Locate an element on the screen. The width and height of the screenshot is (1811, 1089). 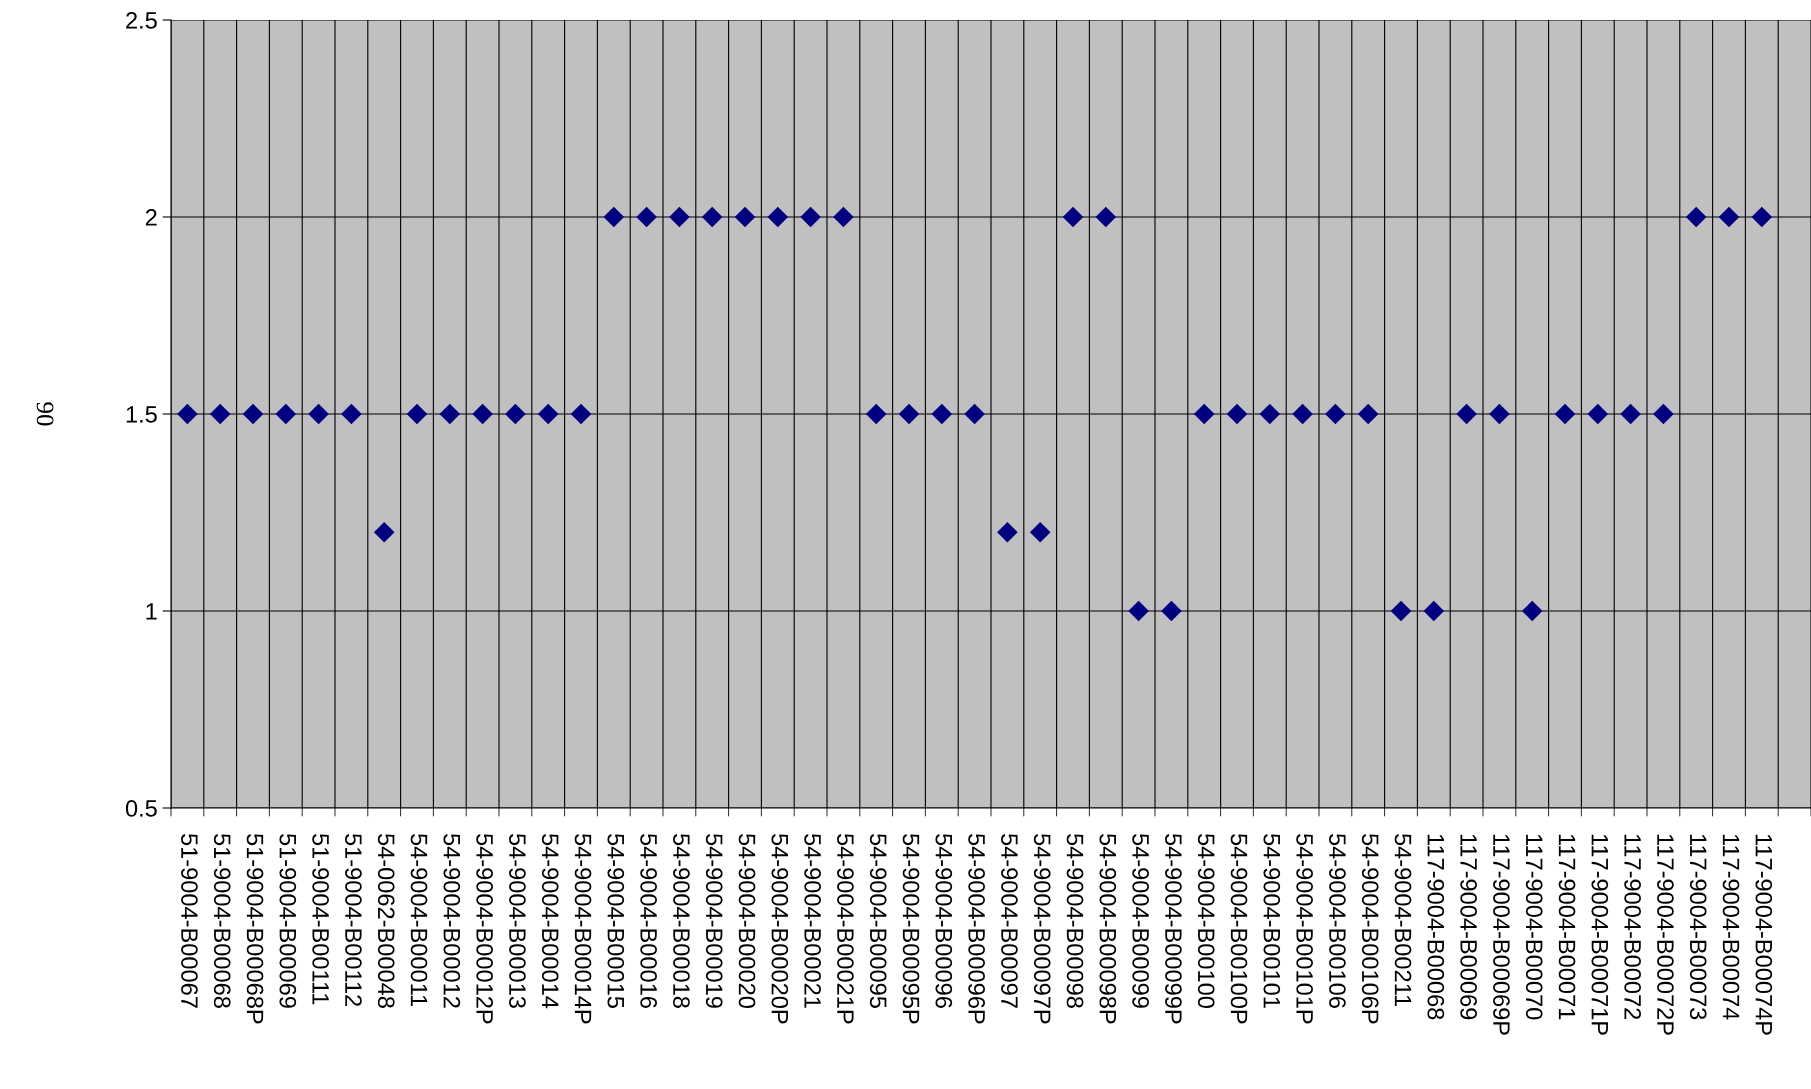
x-tick-label: 54-9004-B00100P is located at coordinates (1239, 928).